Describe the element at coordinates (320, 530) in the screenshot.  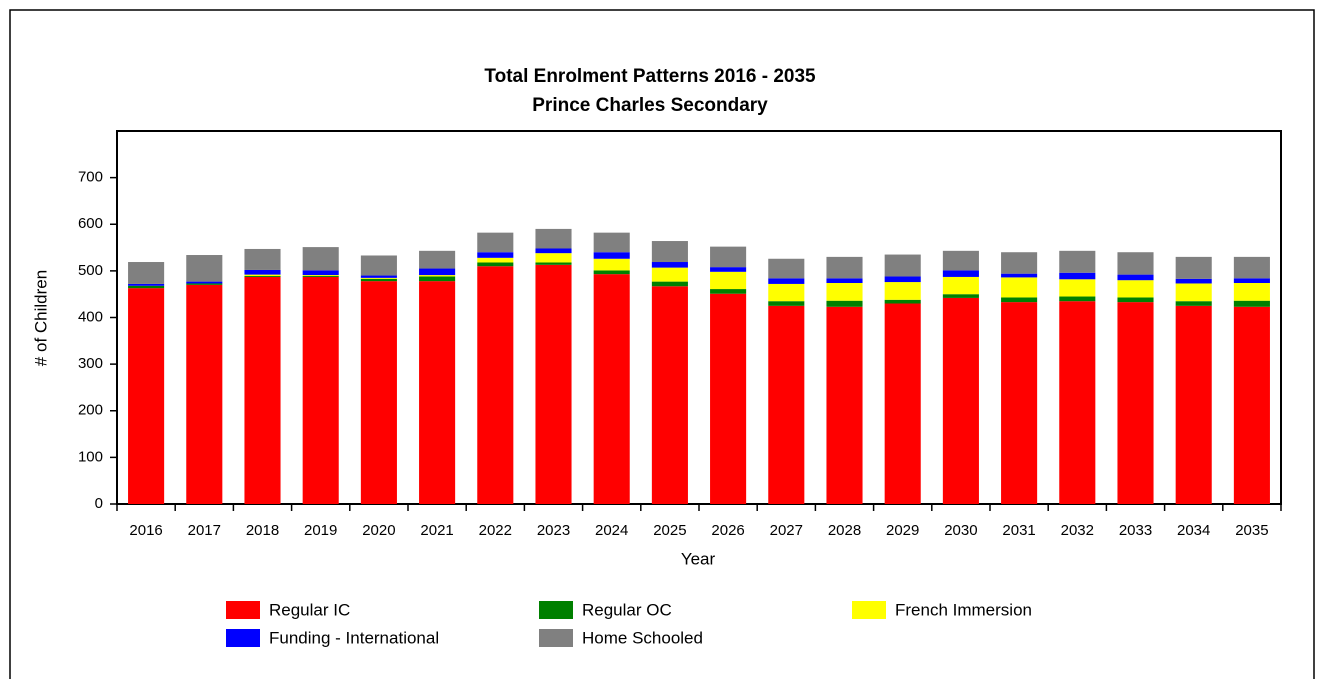
I see `x-tick-label: 2019` at that location.